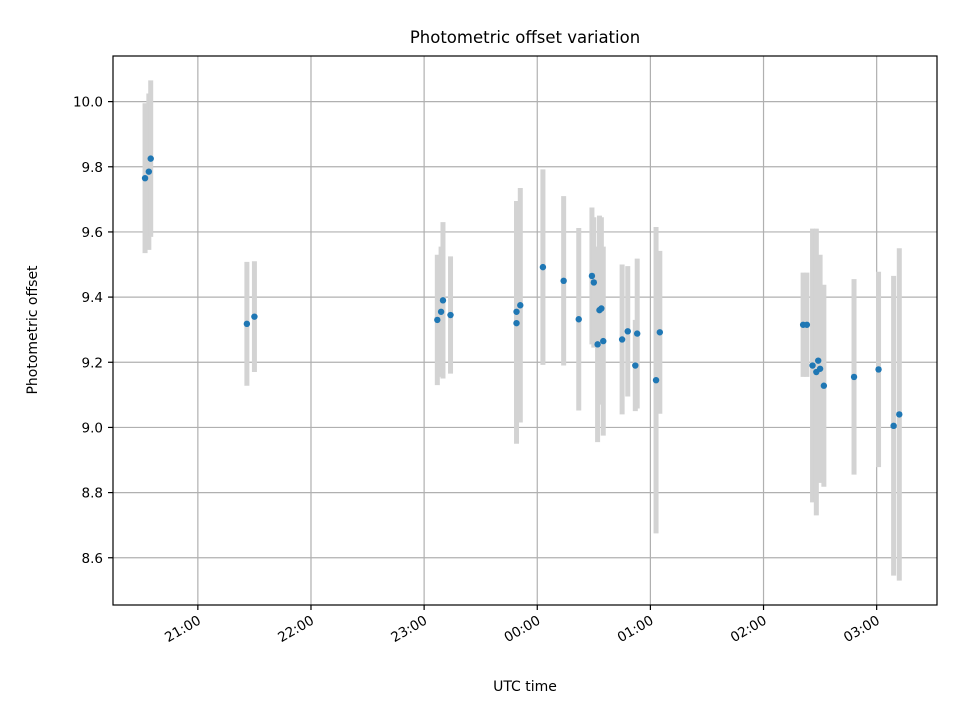  I want to click on y-tick-label: 8.8, so click(92, 494).